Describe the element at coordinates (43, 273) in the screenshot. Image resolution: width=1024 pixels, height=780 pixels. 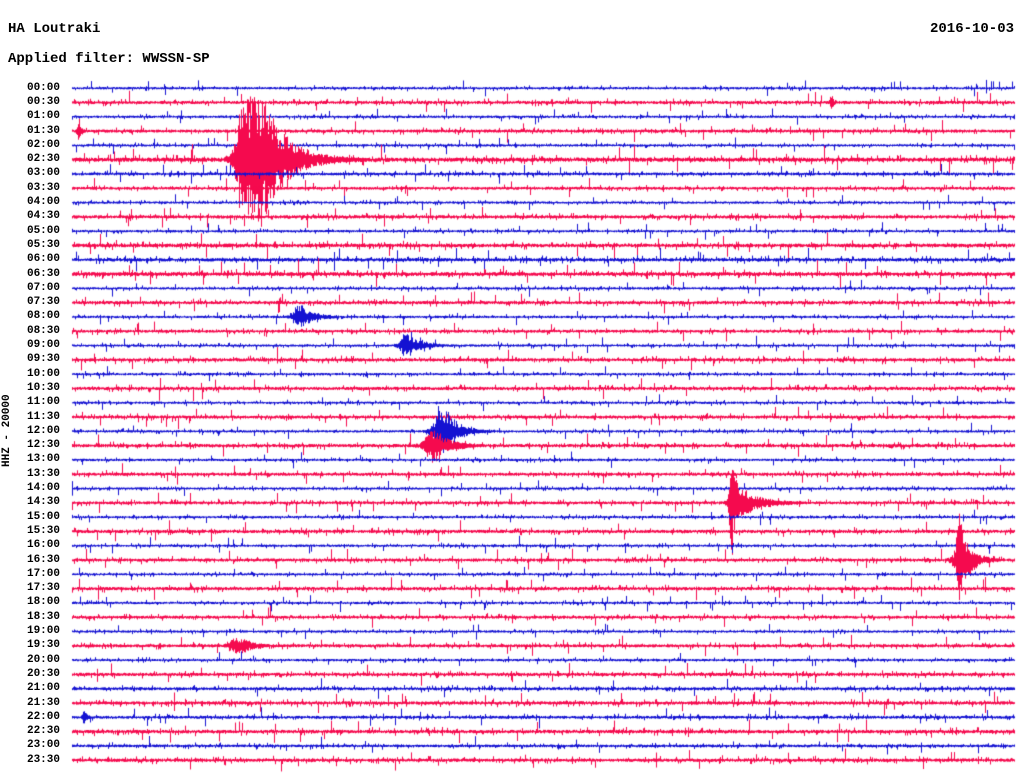
I see `time-label: 06:30` at that location.